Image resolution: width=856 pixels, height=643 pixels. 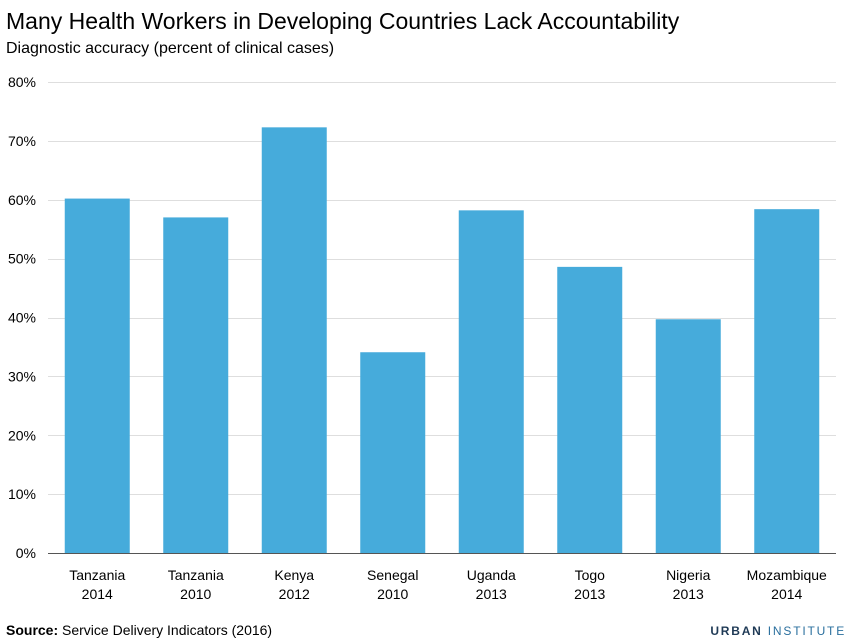 I want to click on y-tick-label: 20%, so click(x=22, y=435).